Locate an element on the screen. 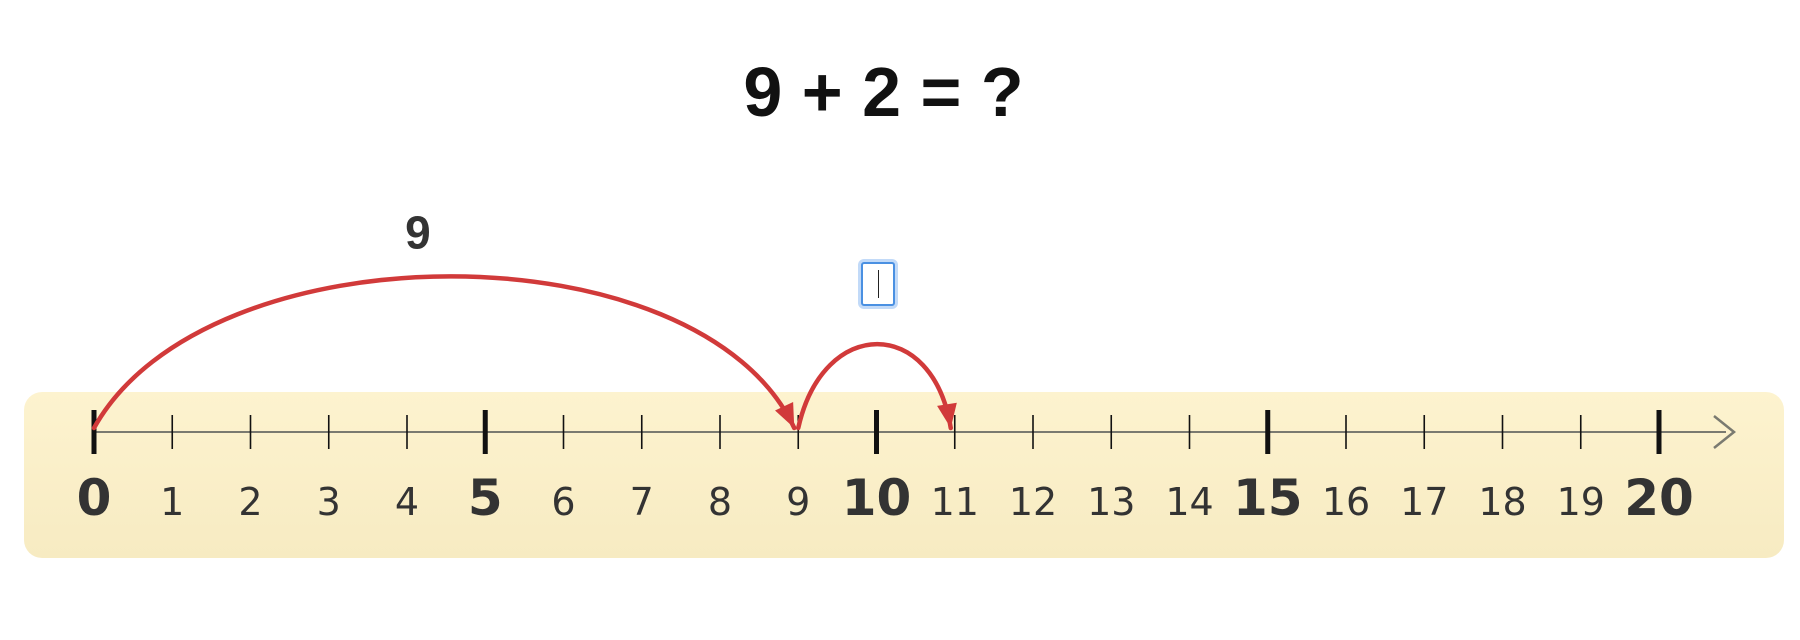 This screenshot has height=640, width=1800. tick-label-18: 18 is located at coordinates (1502, 502).